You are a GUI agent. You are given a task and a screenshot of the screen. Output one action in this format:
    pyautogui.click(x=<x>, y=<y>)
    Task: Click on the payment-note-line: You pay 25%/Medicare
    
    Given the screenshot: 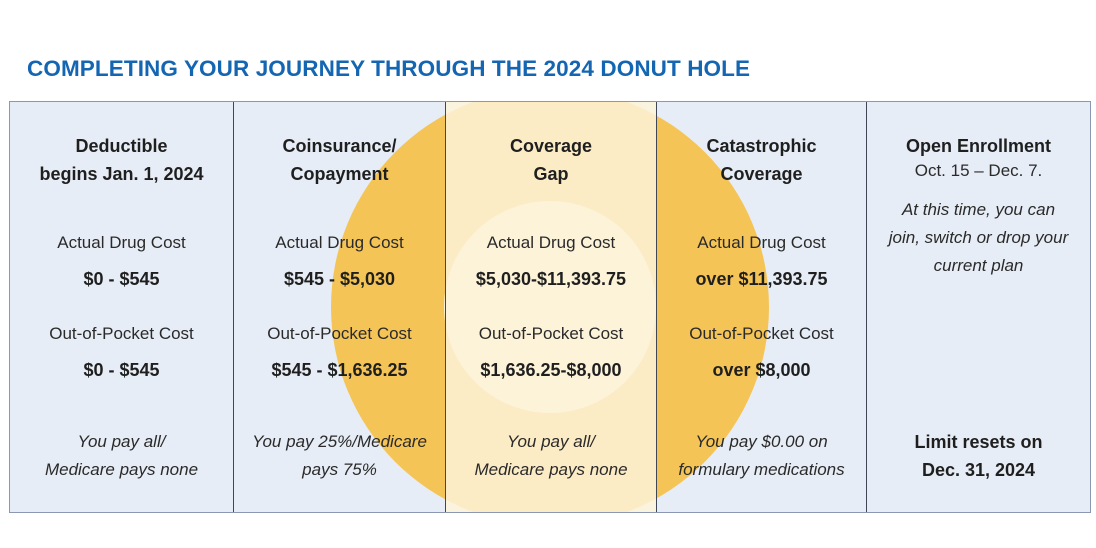 What is the action you would take?
    pyautogui.click(x=339, y=441)
    